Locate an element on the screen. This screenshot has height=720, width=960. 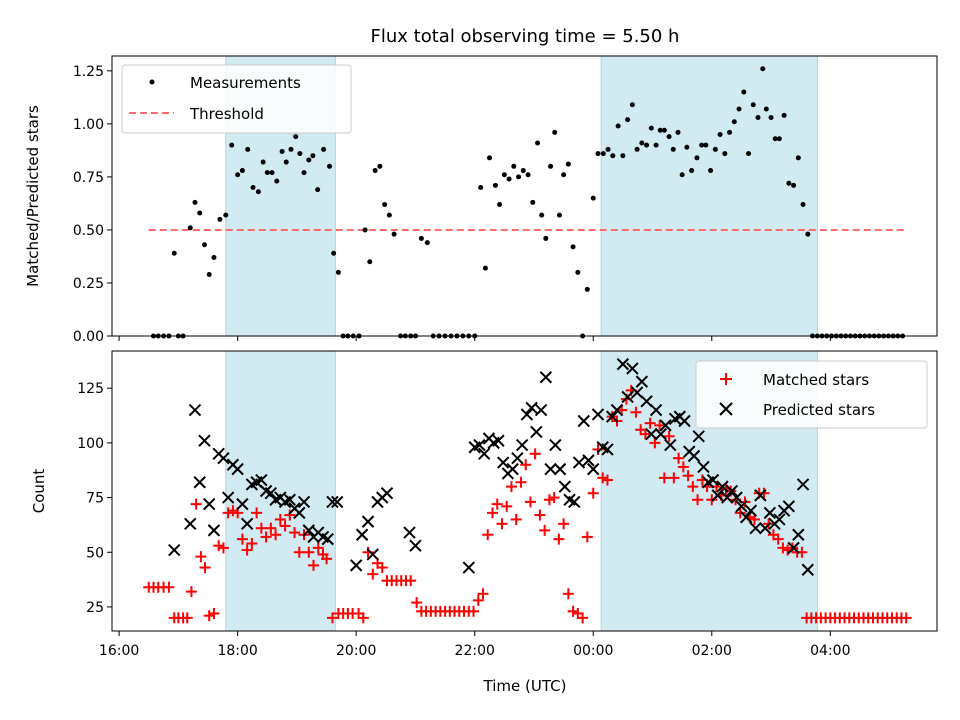
y-tick-label: 0.00 is located at coordinates (88, 337).